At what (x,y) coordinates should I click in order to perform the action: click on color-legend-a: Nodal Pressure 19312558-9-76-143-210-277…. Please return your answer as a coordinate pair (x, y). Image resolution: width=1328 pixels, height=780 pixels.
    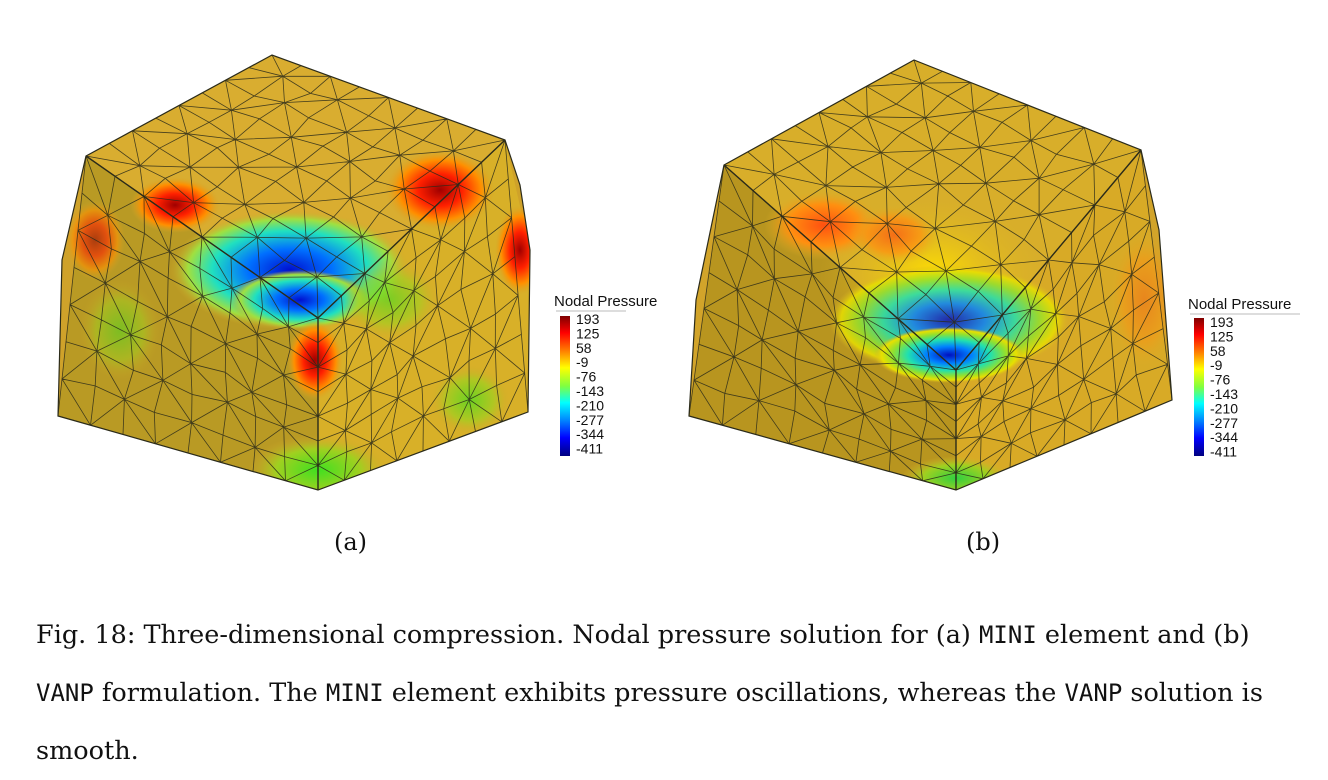
    Looking at the image, I should click on (605, 375).